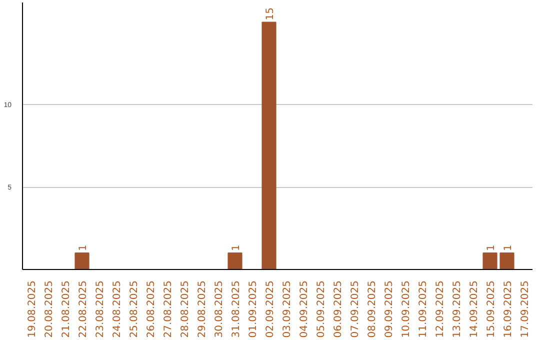  Describe the element at coordinates (338, 309) in the screenshot. I see `x-tick-label: 06.09.2025` at that location.